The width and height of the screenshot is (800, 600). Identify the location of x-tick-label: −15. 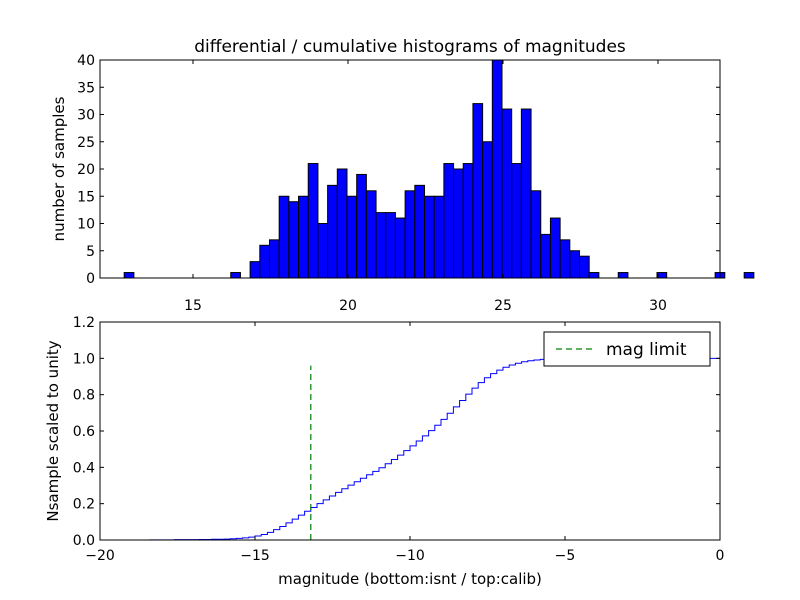
(255, 556).